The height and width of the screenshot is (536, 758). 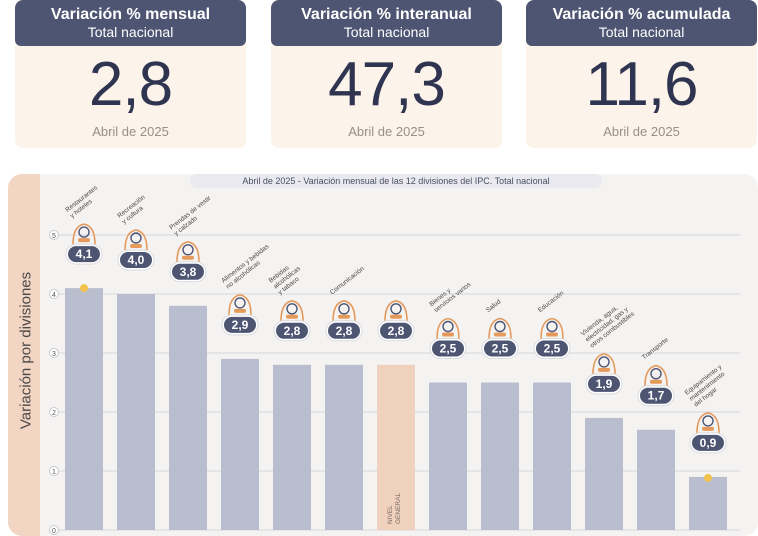 I want to click on highlight-bar-label: NIVEL GENERAL, so click(x=394, y=508).